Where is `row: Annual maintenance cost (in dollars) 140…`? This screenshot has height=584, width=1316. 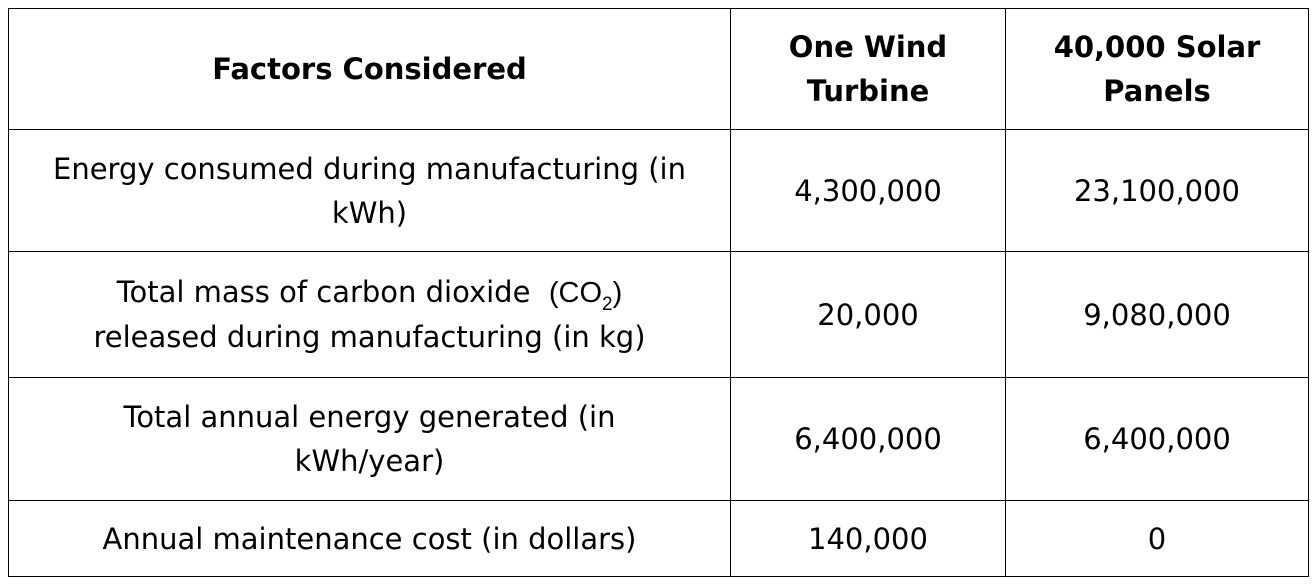 row: Annual maintenance cost (in dollars) 140… is located at coordinates (658, 538).